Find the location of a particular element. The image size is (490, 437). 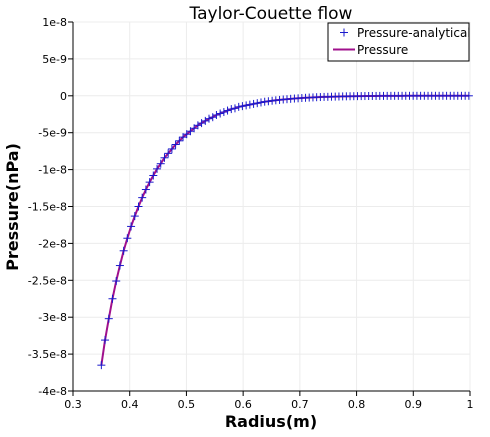

y-tick-label: -1e-8 is located at coordinates (52, 170).